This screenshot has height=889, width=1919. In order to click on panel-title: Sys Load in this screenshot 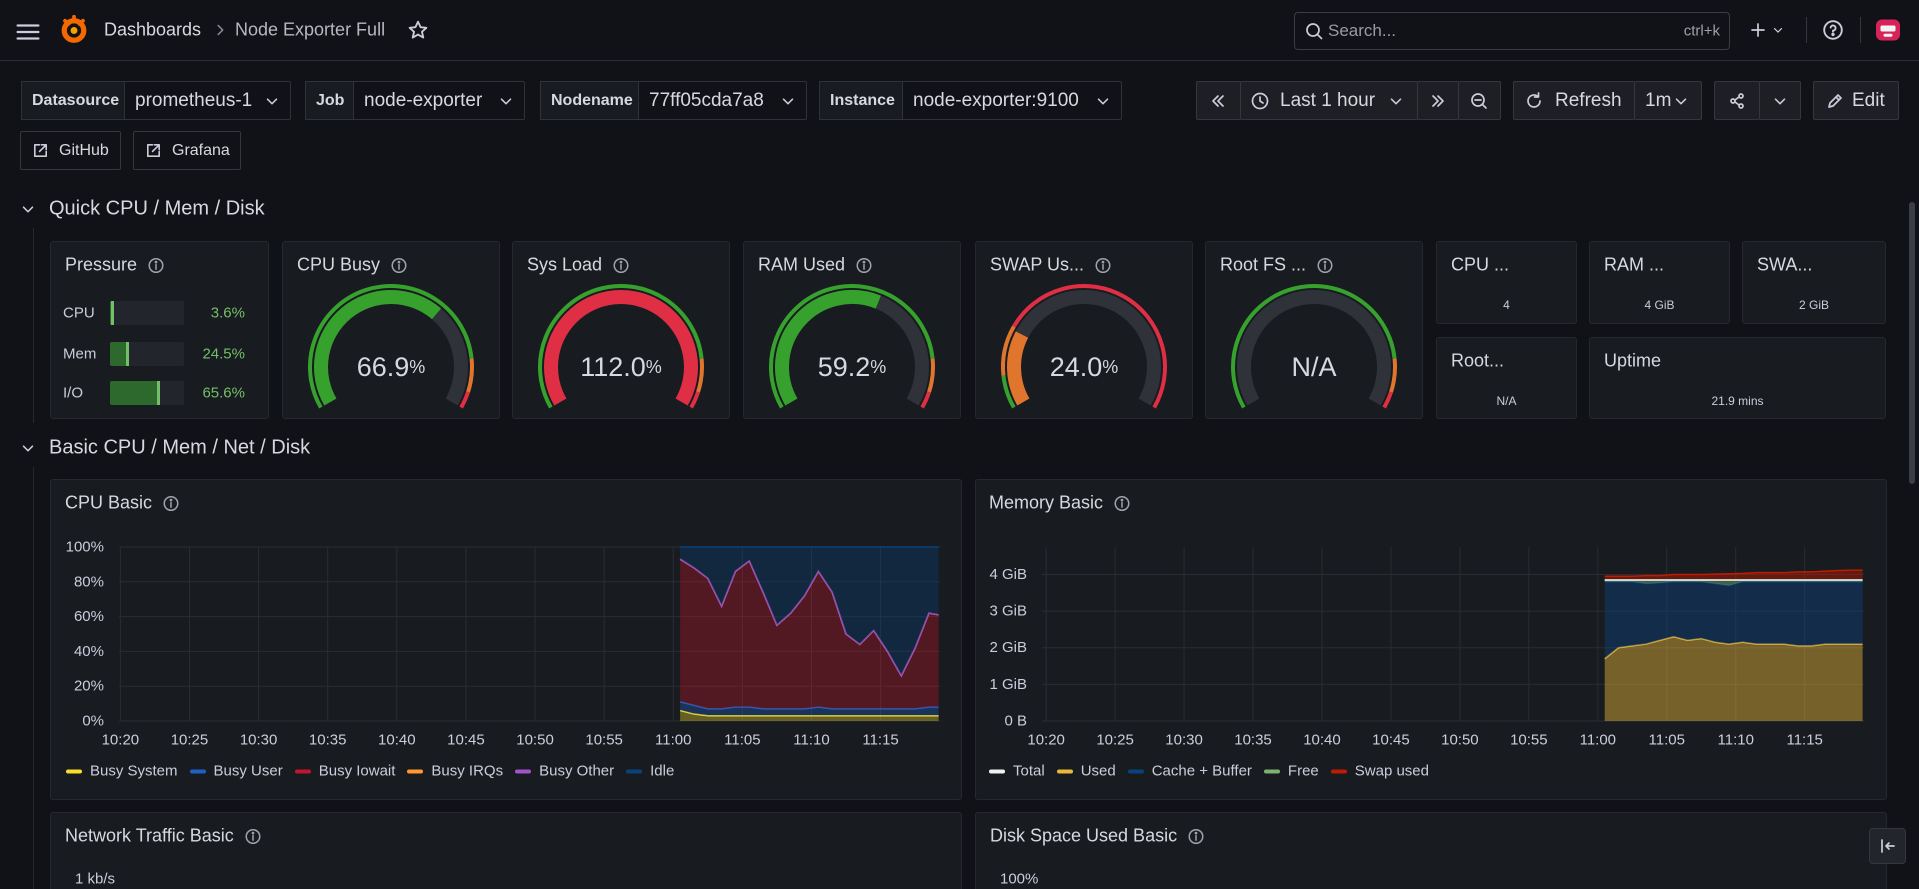, I will do `click(565, 264)`.